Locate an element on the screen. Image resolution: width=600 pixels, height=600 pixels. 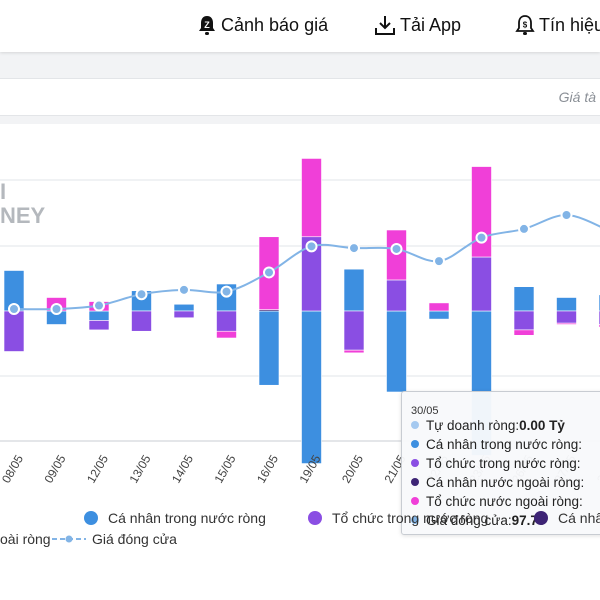
legend-close-price: Giá đóng cửa is located at coordinates (114, 539).